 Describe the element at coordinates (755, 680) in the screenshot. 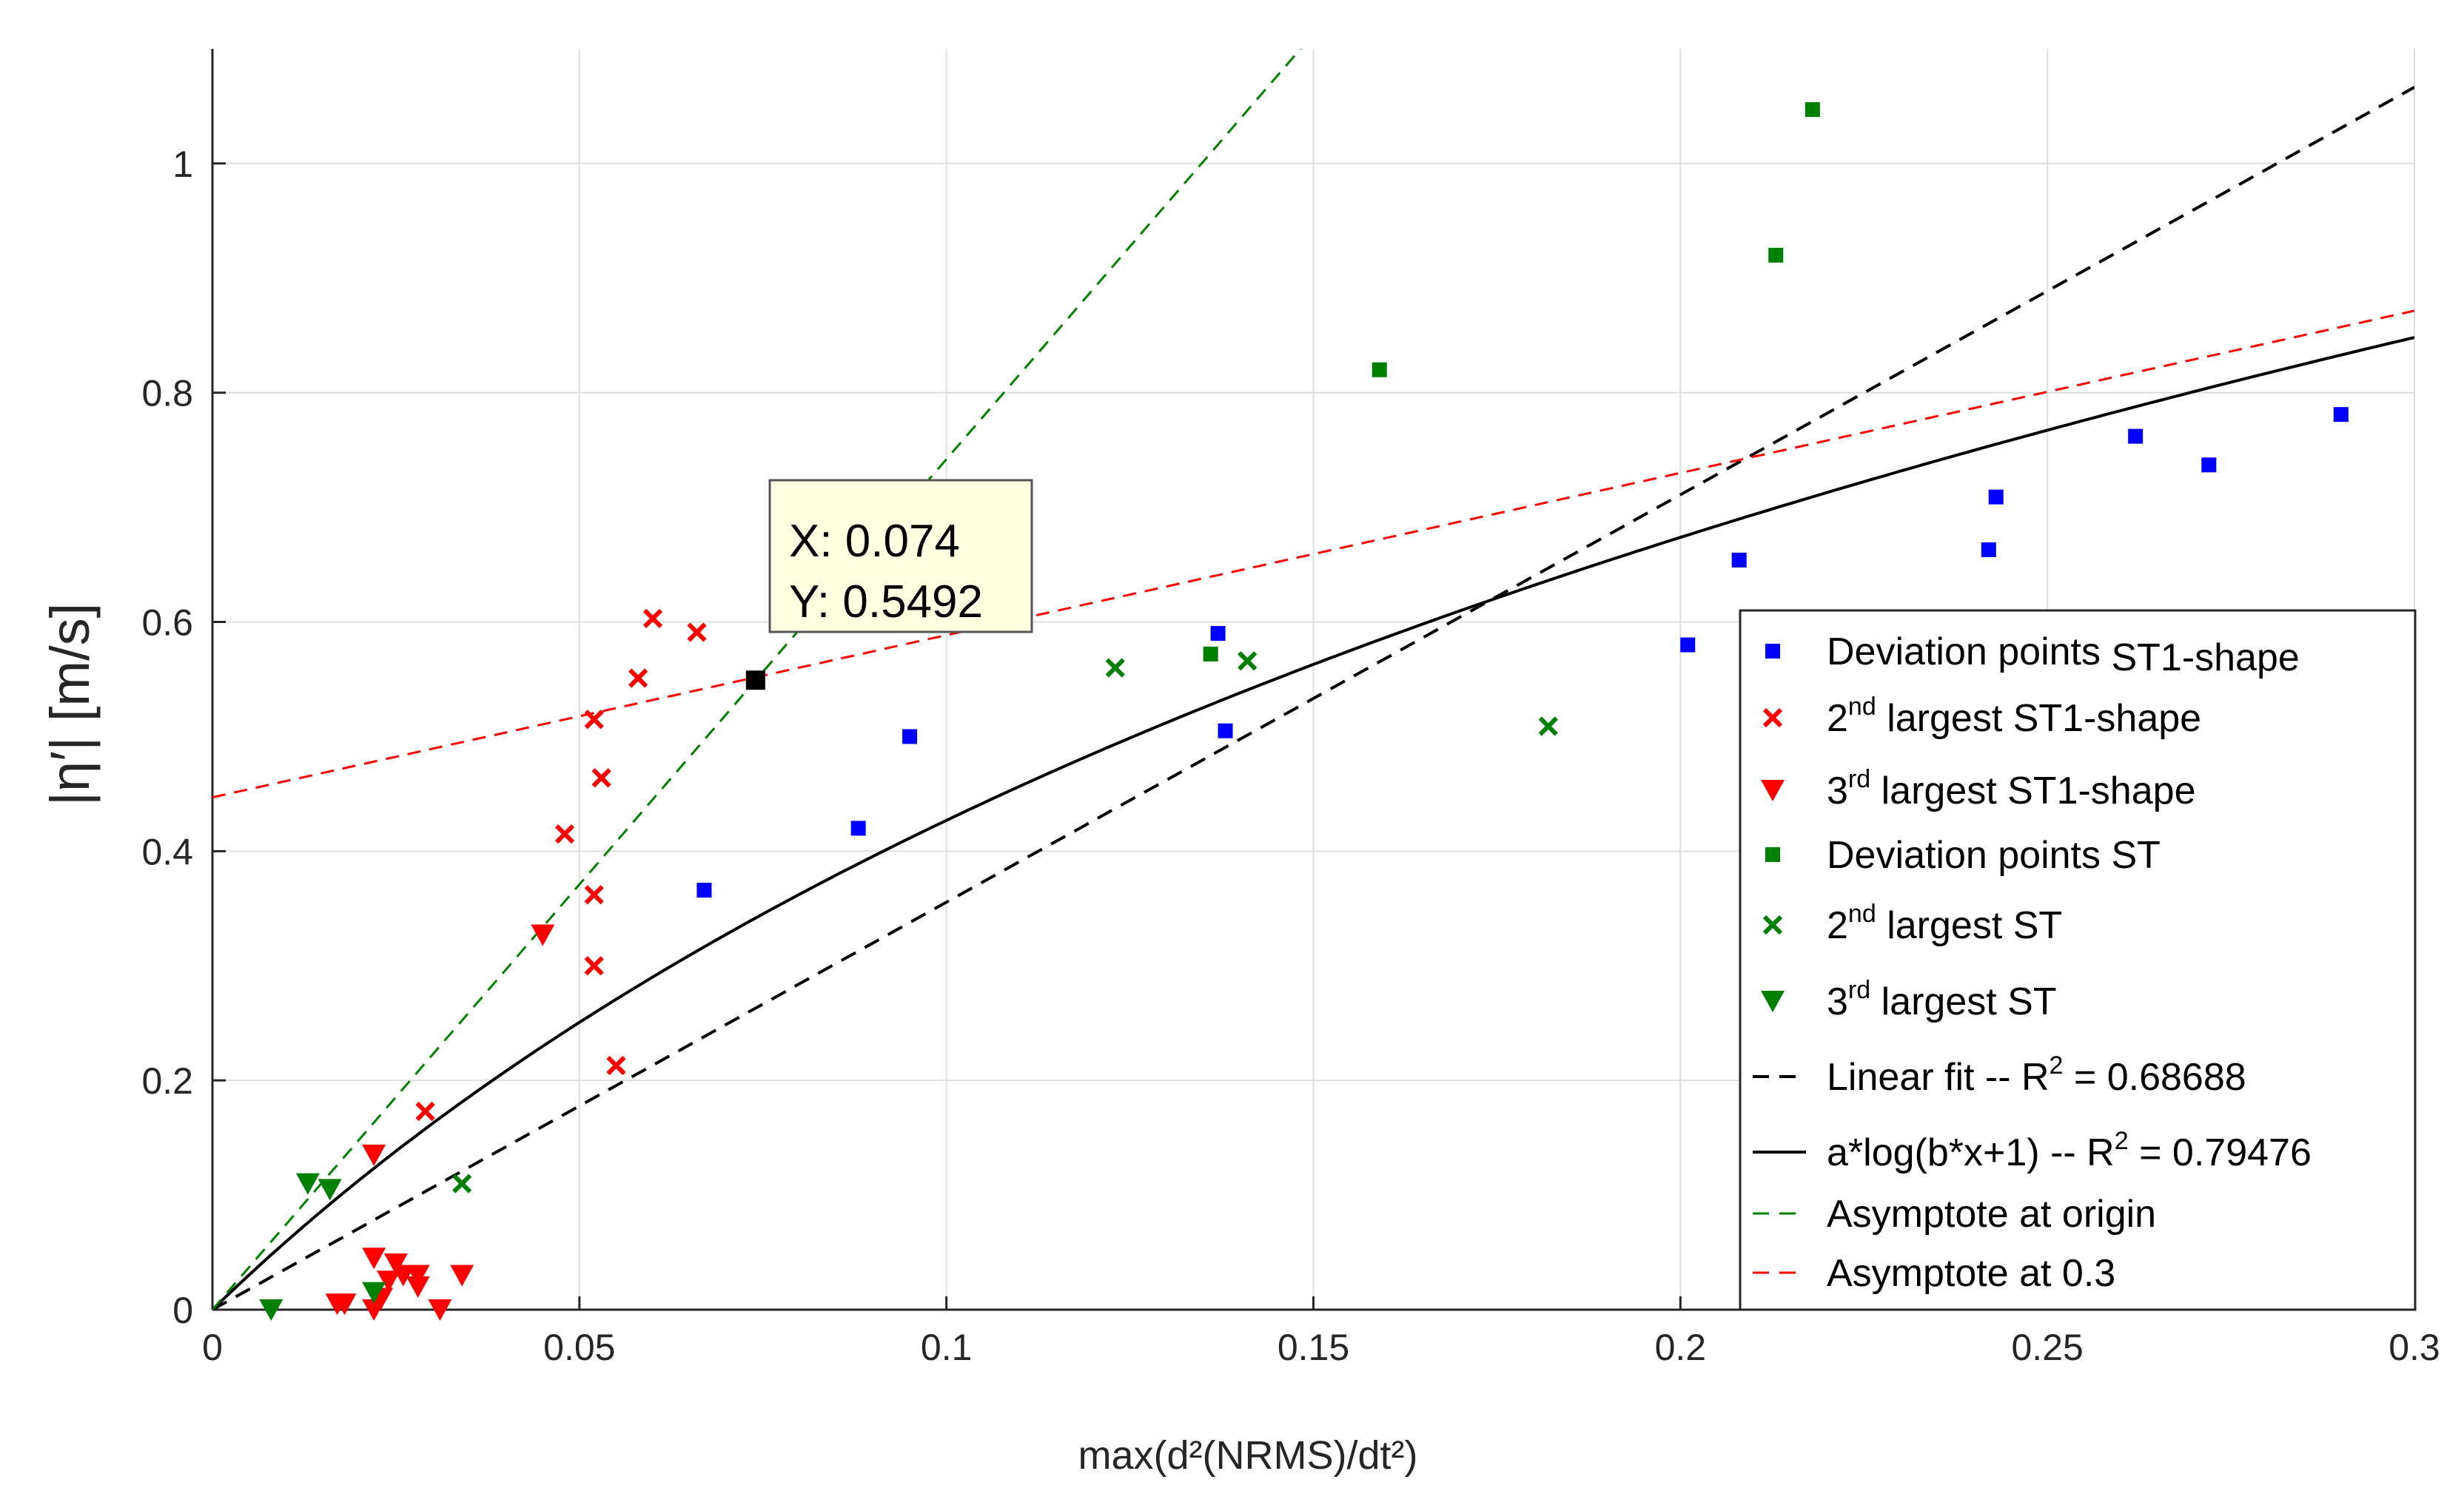

I see `datatip-marker` at that location.